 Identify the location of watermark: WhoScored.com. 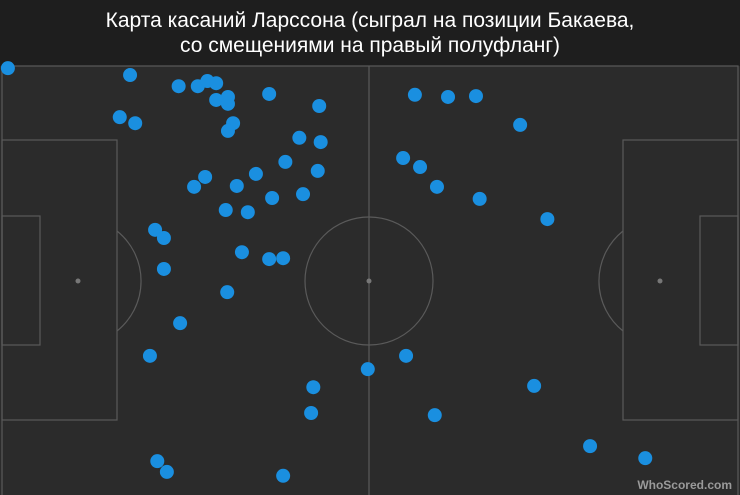
(684, 485).